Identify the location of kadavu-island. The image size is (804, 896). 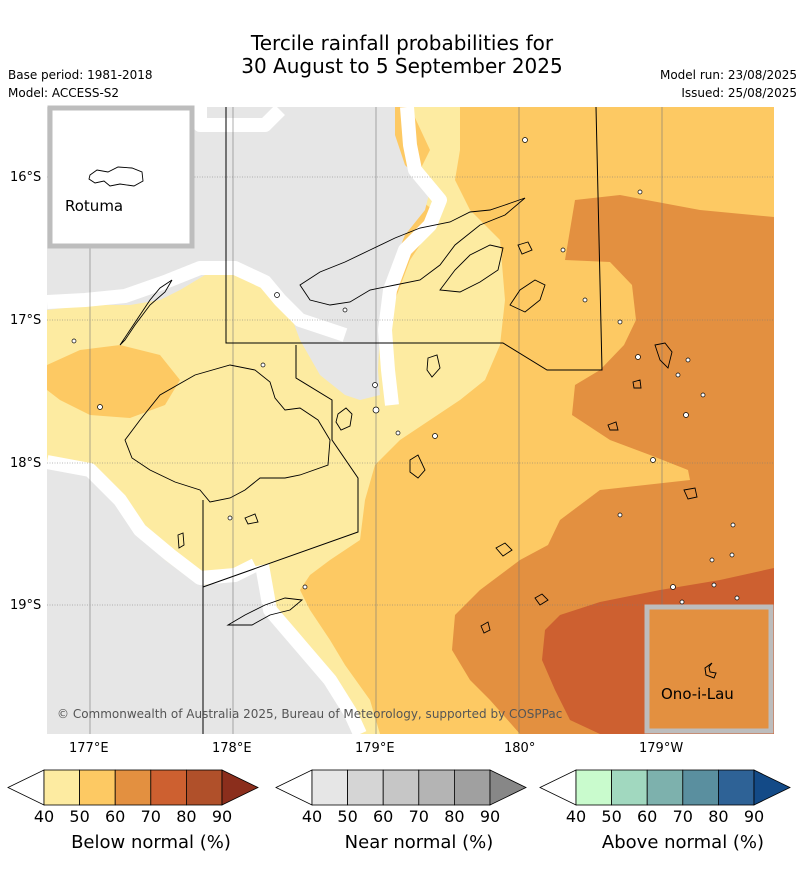
(265, 611).